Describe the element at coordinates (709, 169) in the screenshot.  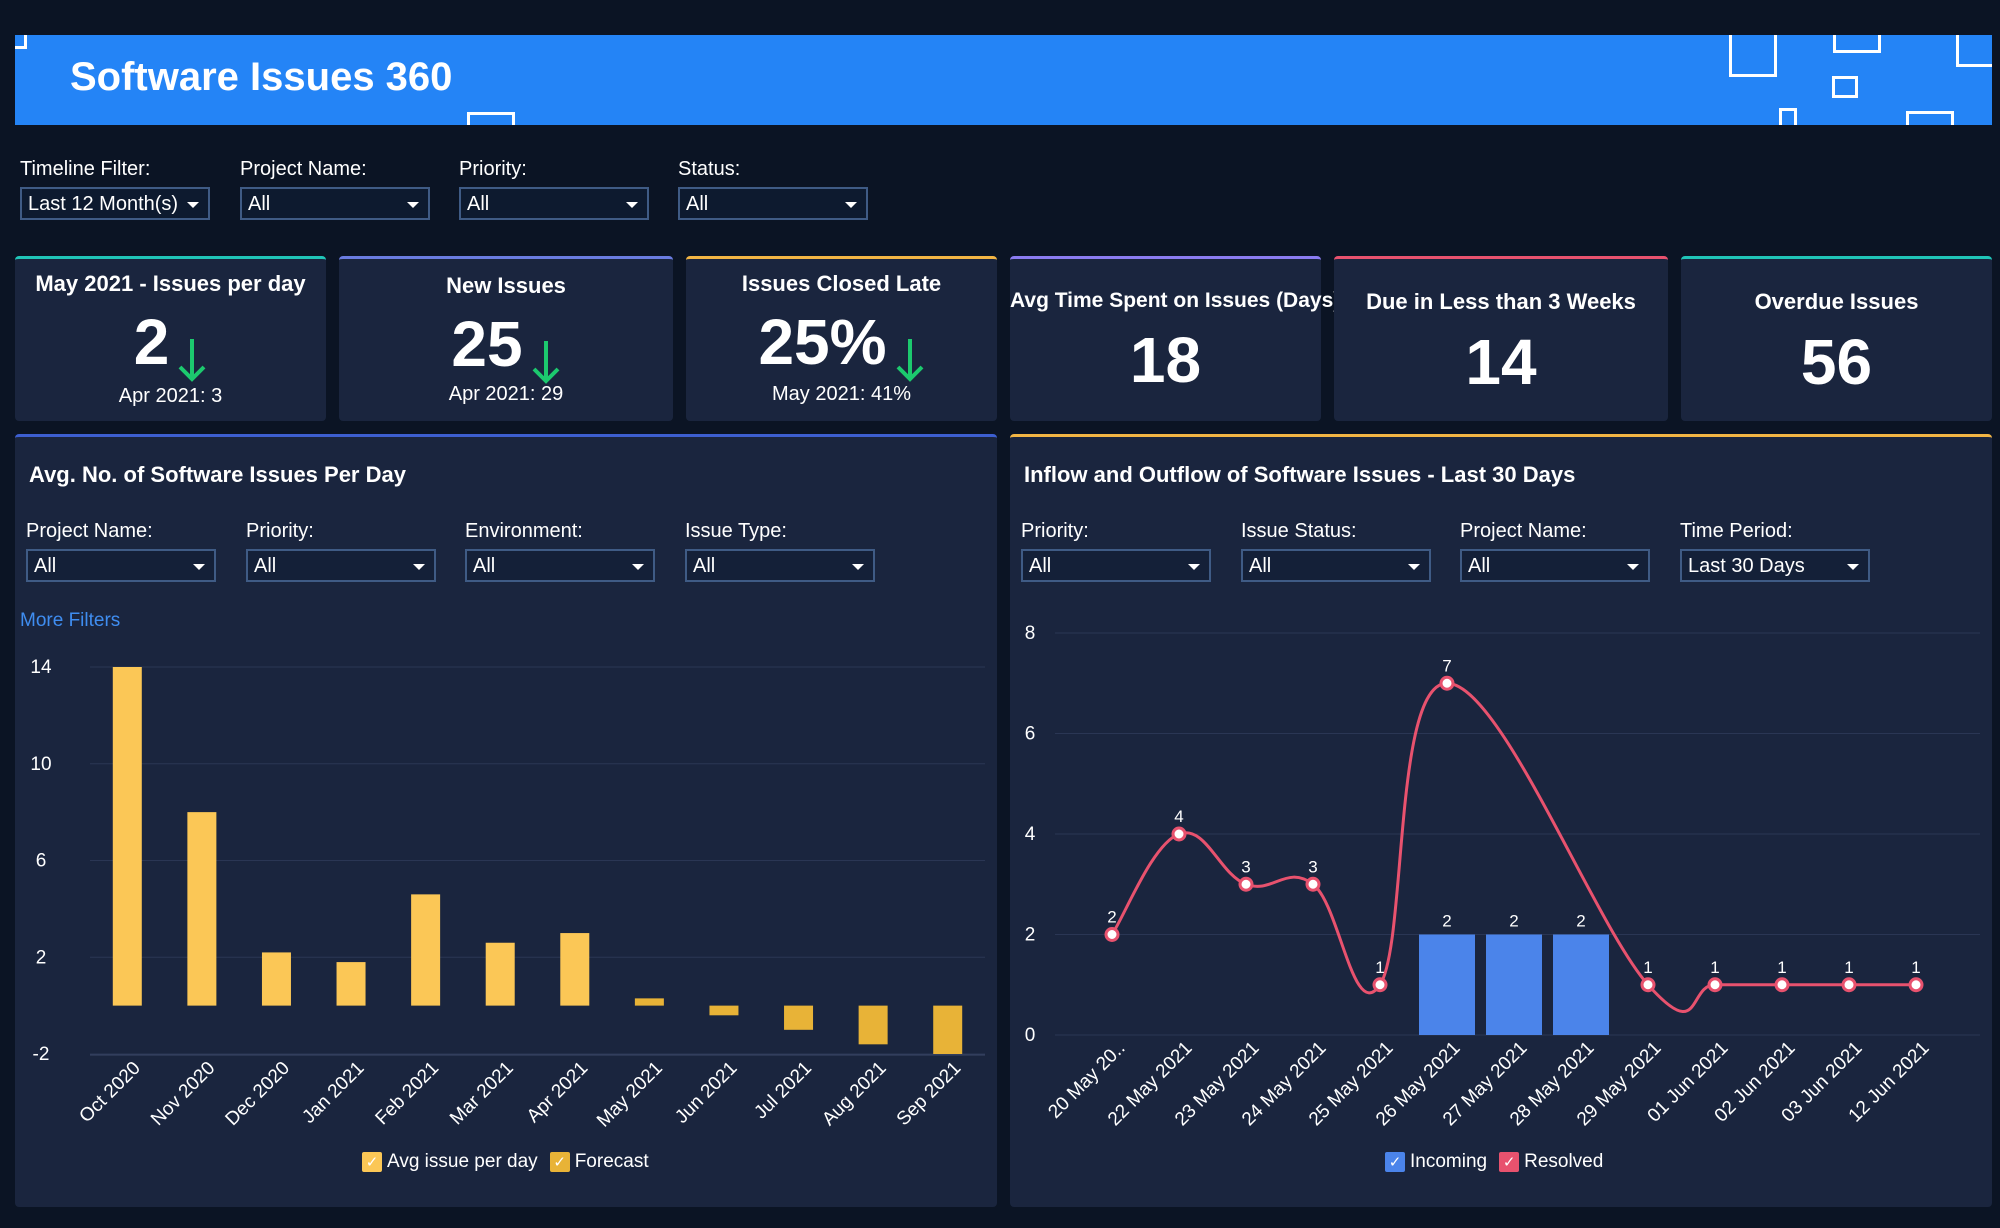
I see `filter-label: Status:` at that location.